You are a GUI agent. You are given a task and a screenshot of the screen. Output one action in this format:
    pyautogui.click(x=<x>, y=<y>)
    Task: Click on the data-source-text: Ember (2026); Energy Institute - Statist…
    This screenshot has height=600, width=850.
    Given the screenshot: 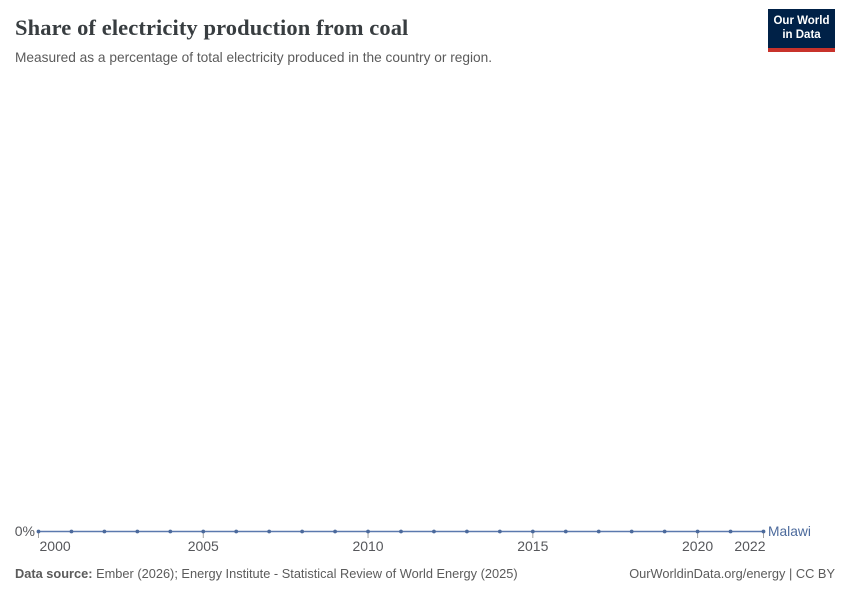 What is the action you would take?
    pyautogui.click(x=305, y=573)
    